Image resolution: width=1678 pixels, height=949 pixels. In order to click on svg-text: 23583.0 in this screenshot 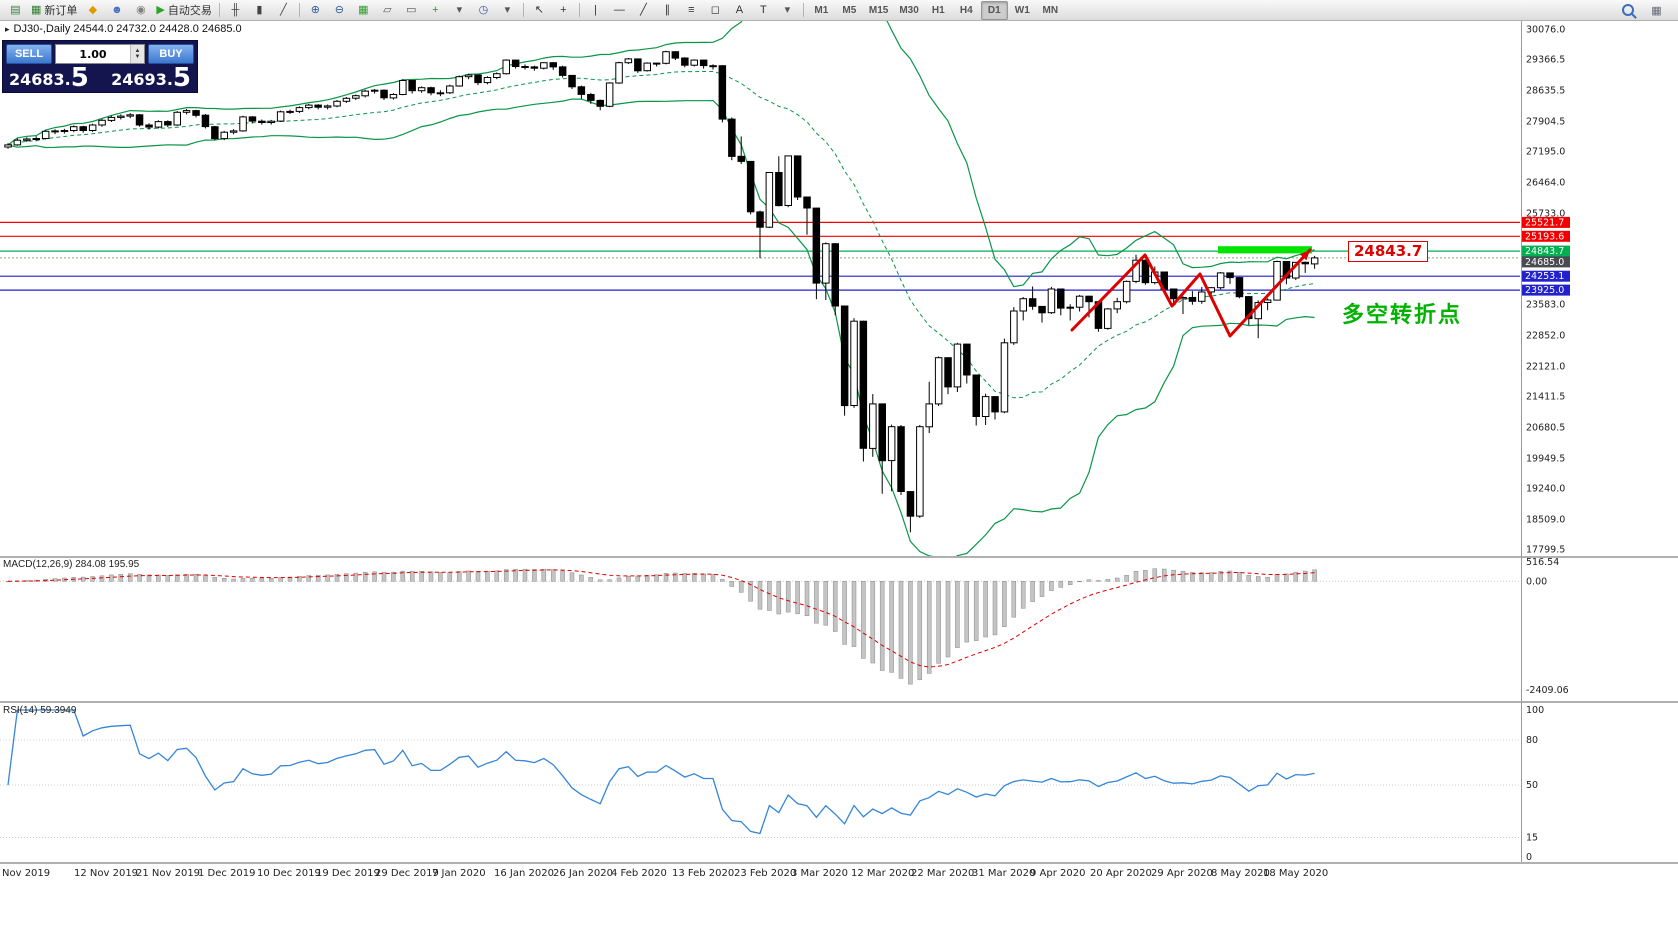, I will do `click(1545, 305)`.